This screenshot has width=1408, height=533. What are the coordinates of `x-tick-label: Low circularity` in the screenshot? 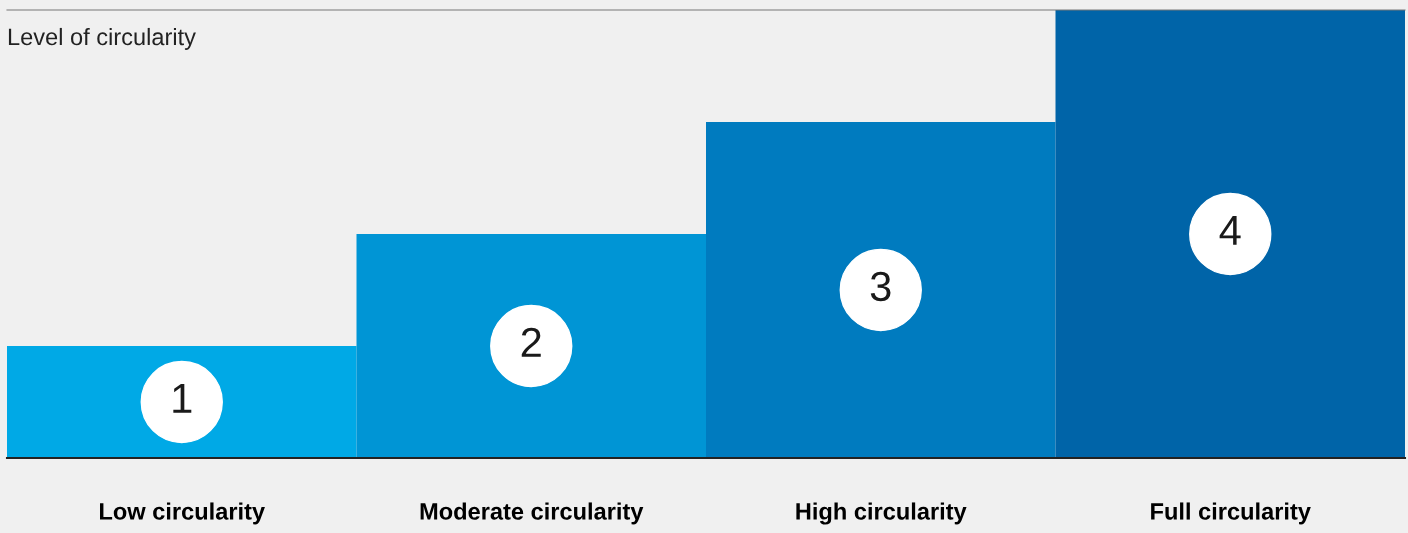 It's located at (182, 513).